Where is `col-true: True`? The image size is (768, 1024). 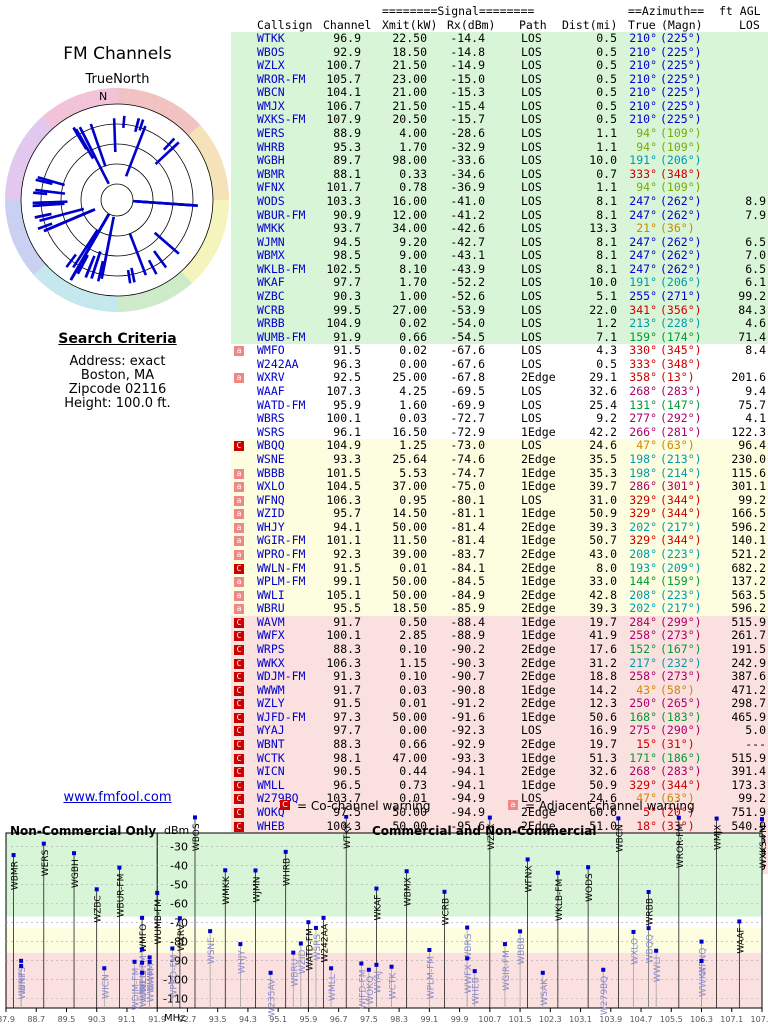 col-true: True is located at coordinates (642, 25).